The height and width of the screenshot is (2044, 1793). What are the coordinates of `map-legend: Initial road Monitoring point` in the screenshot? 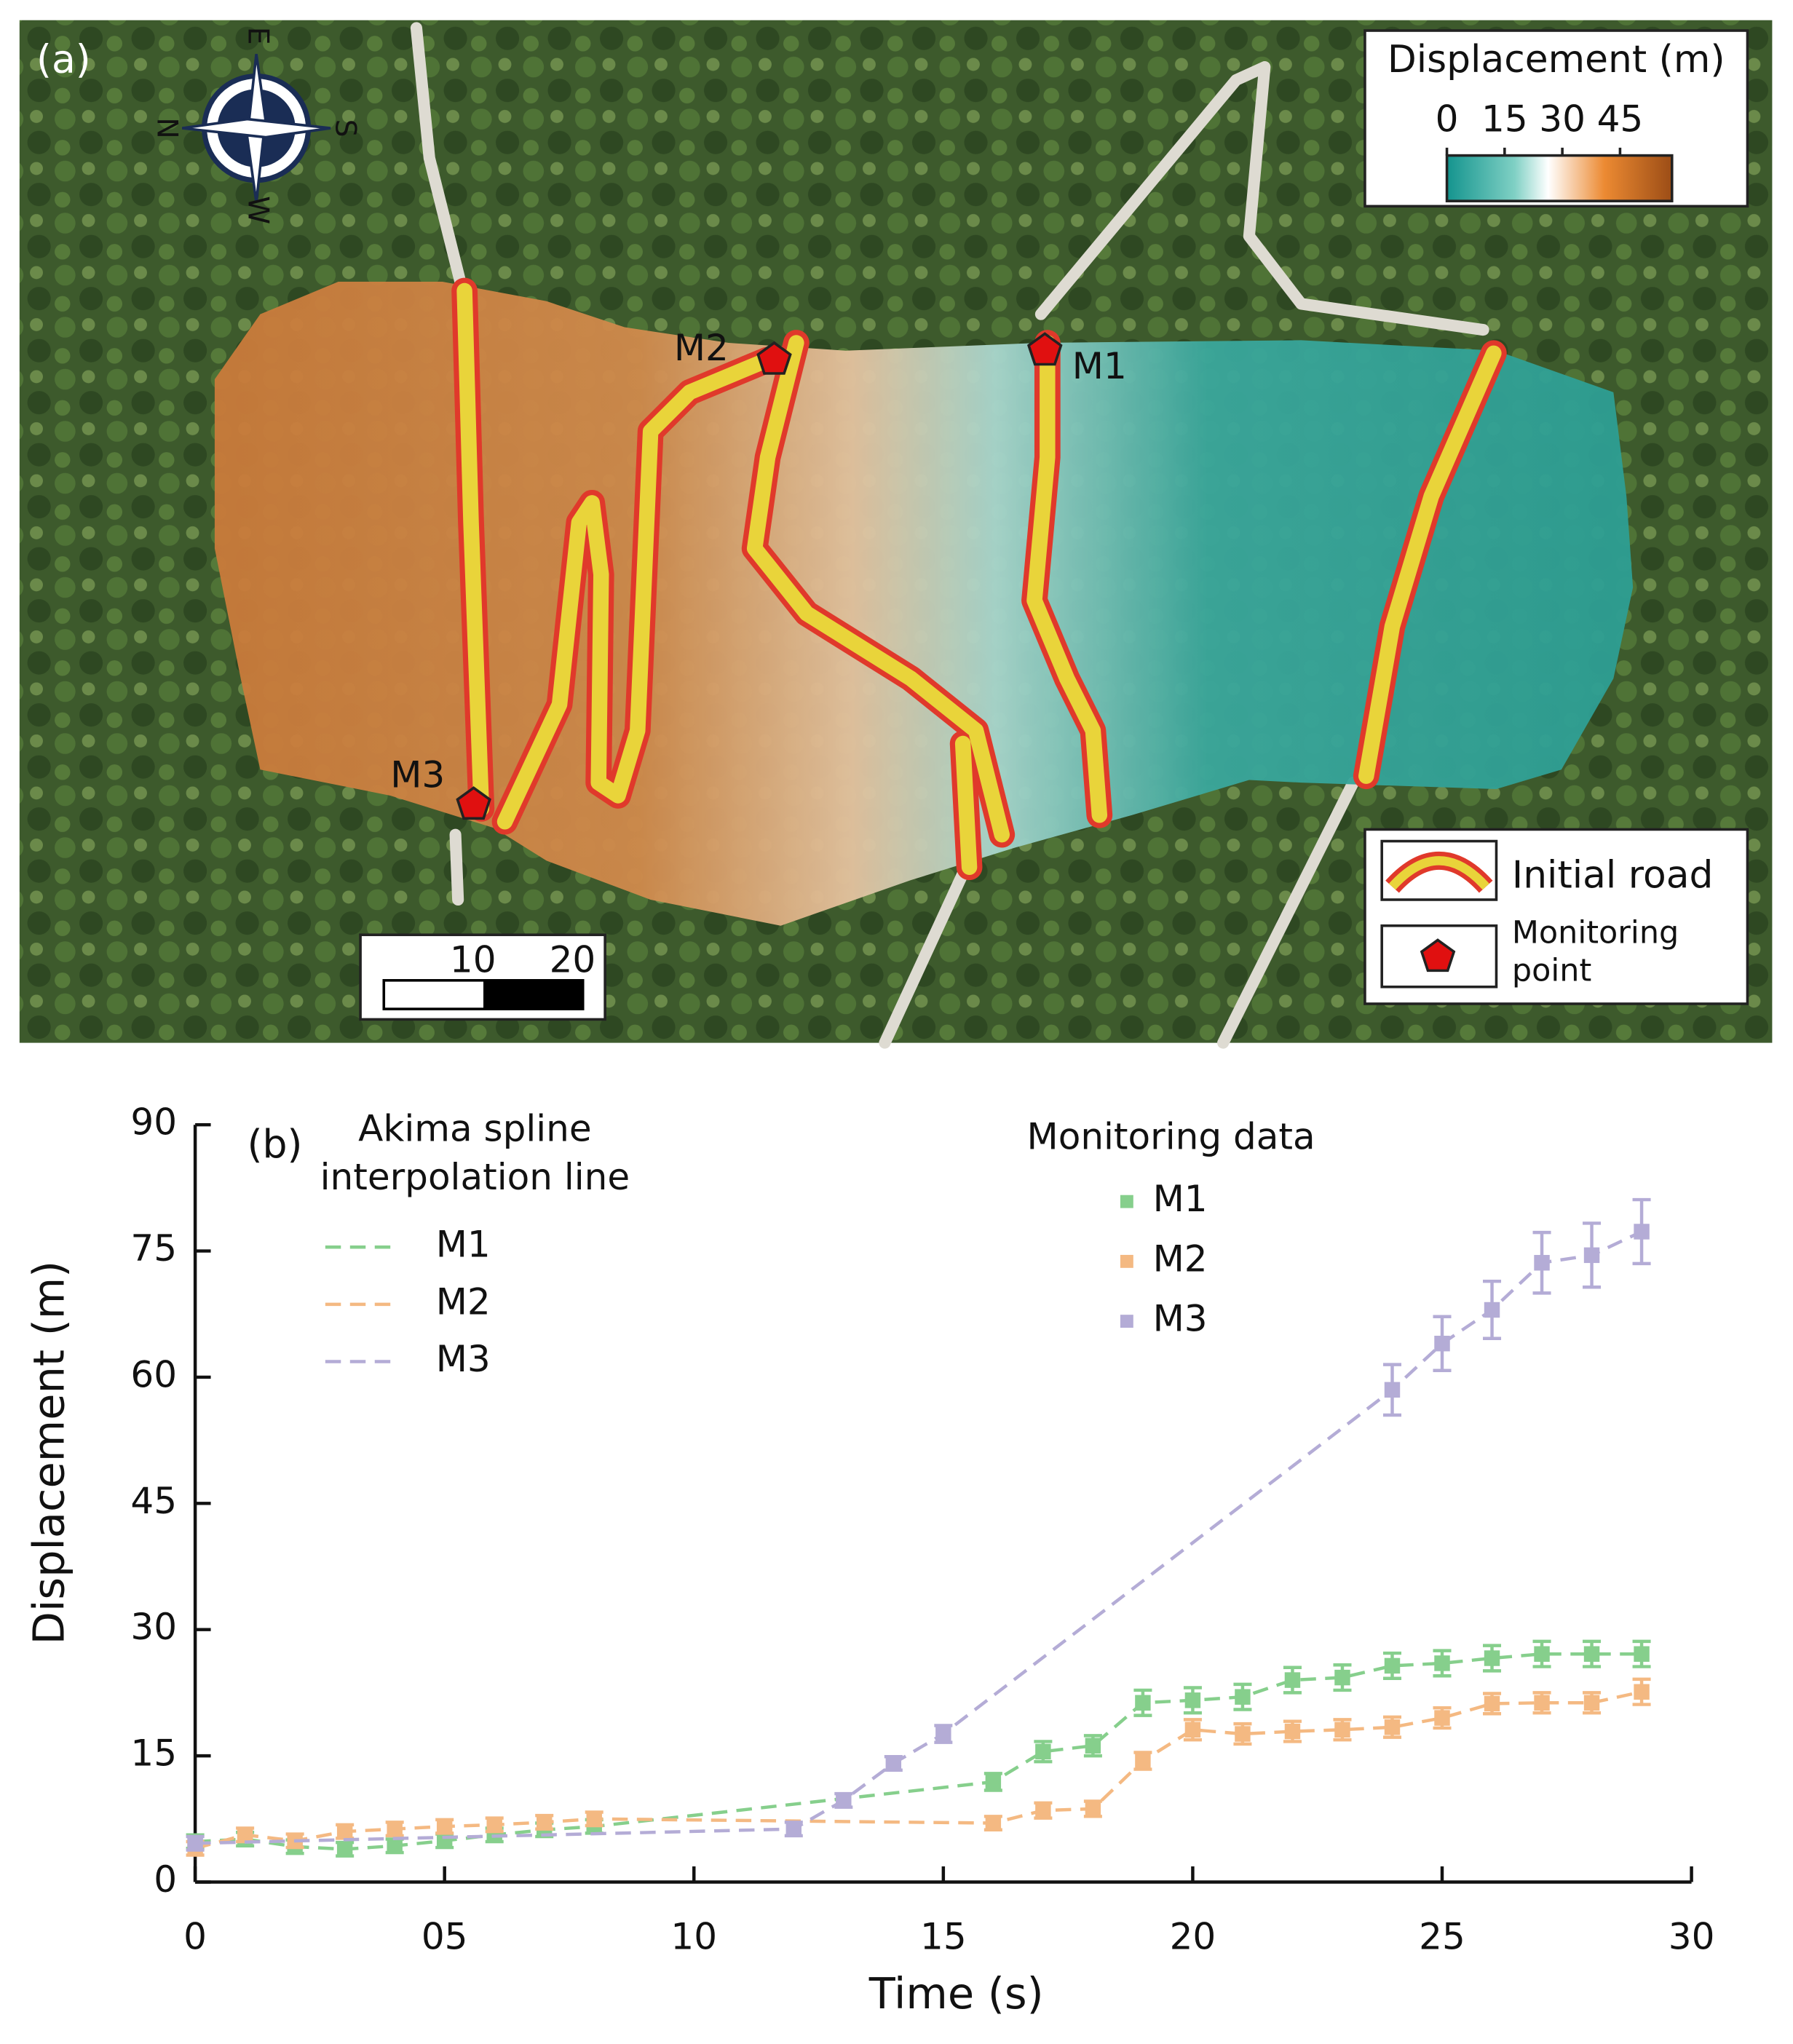 It's located at (1556, 916).